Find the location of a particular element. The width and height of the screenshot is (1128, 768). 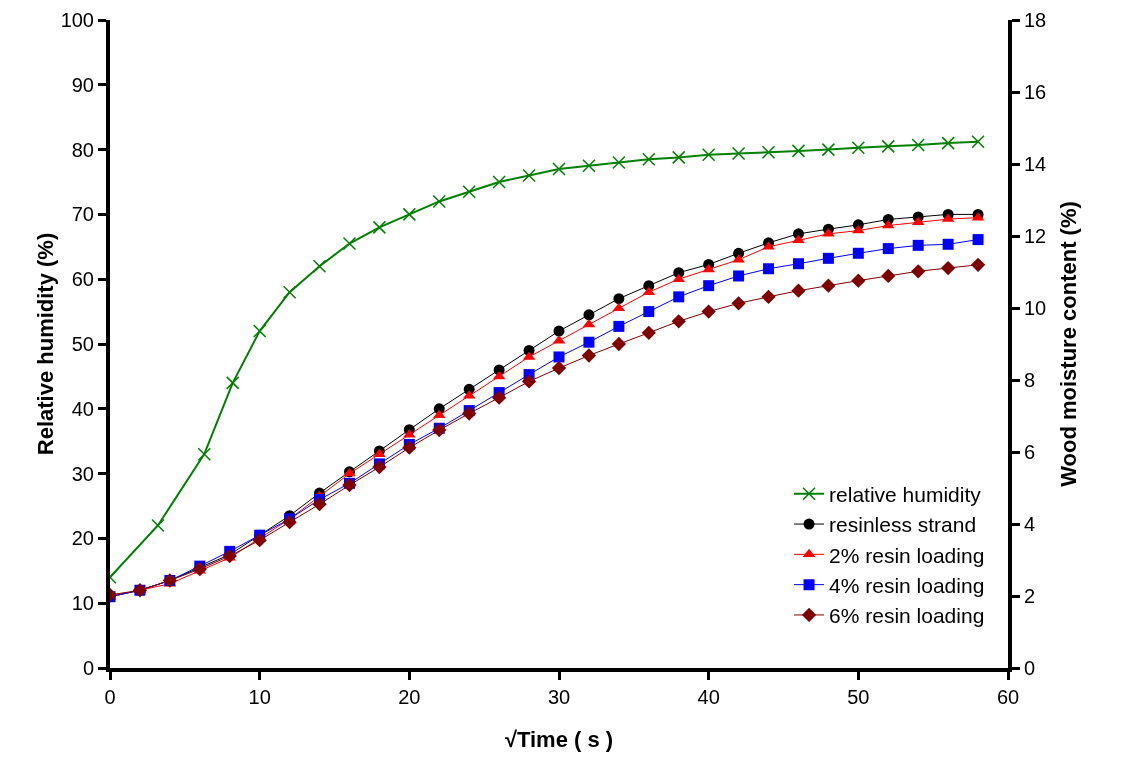

x-tick-label: 30 is located at coordinates (559, 697).